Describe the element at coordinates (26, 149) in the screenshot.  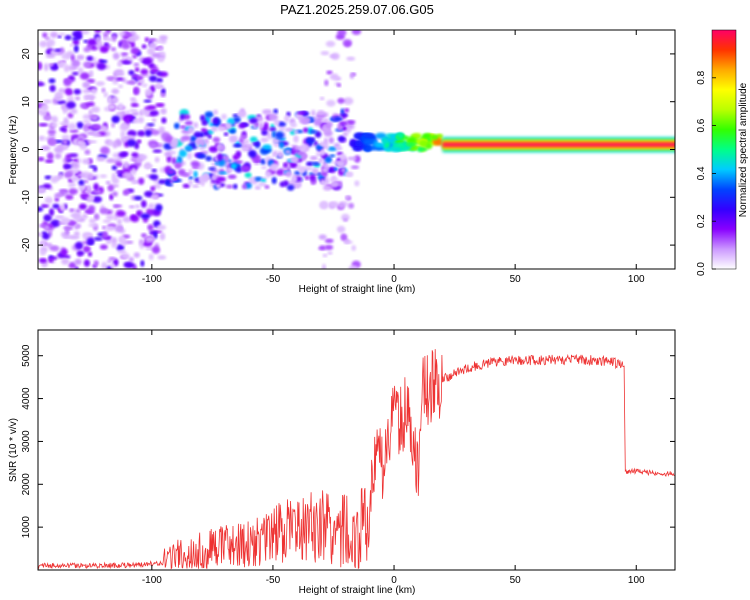
I see `y-tick-label: 0` at that location.